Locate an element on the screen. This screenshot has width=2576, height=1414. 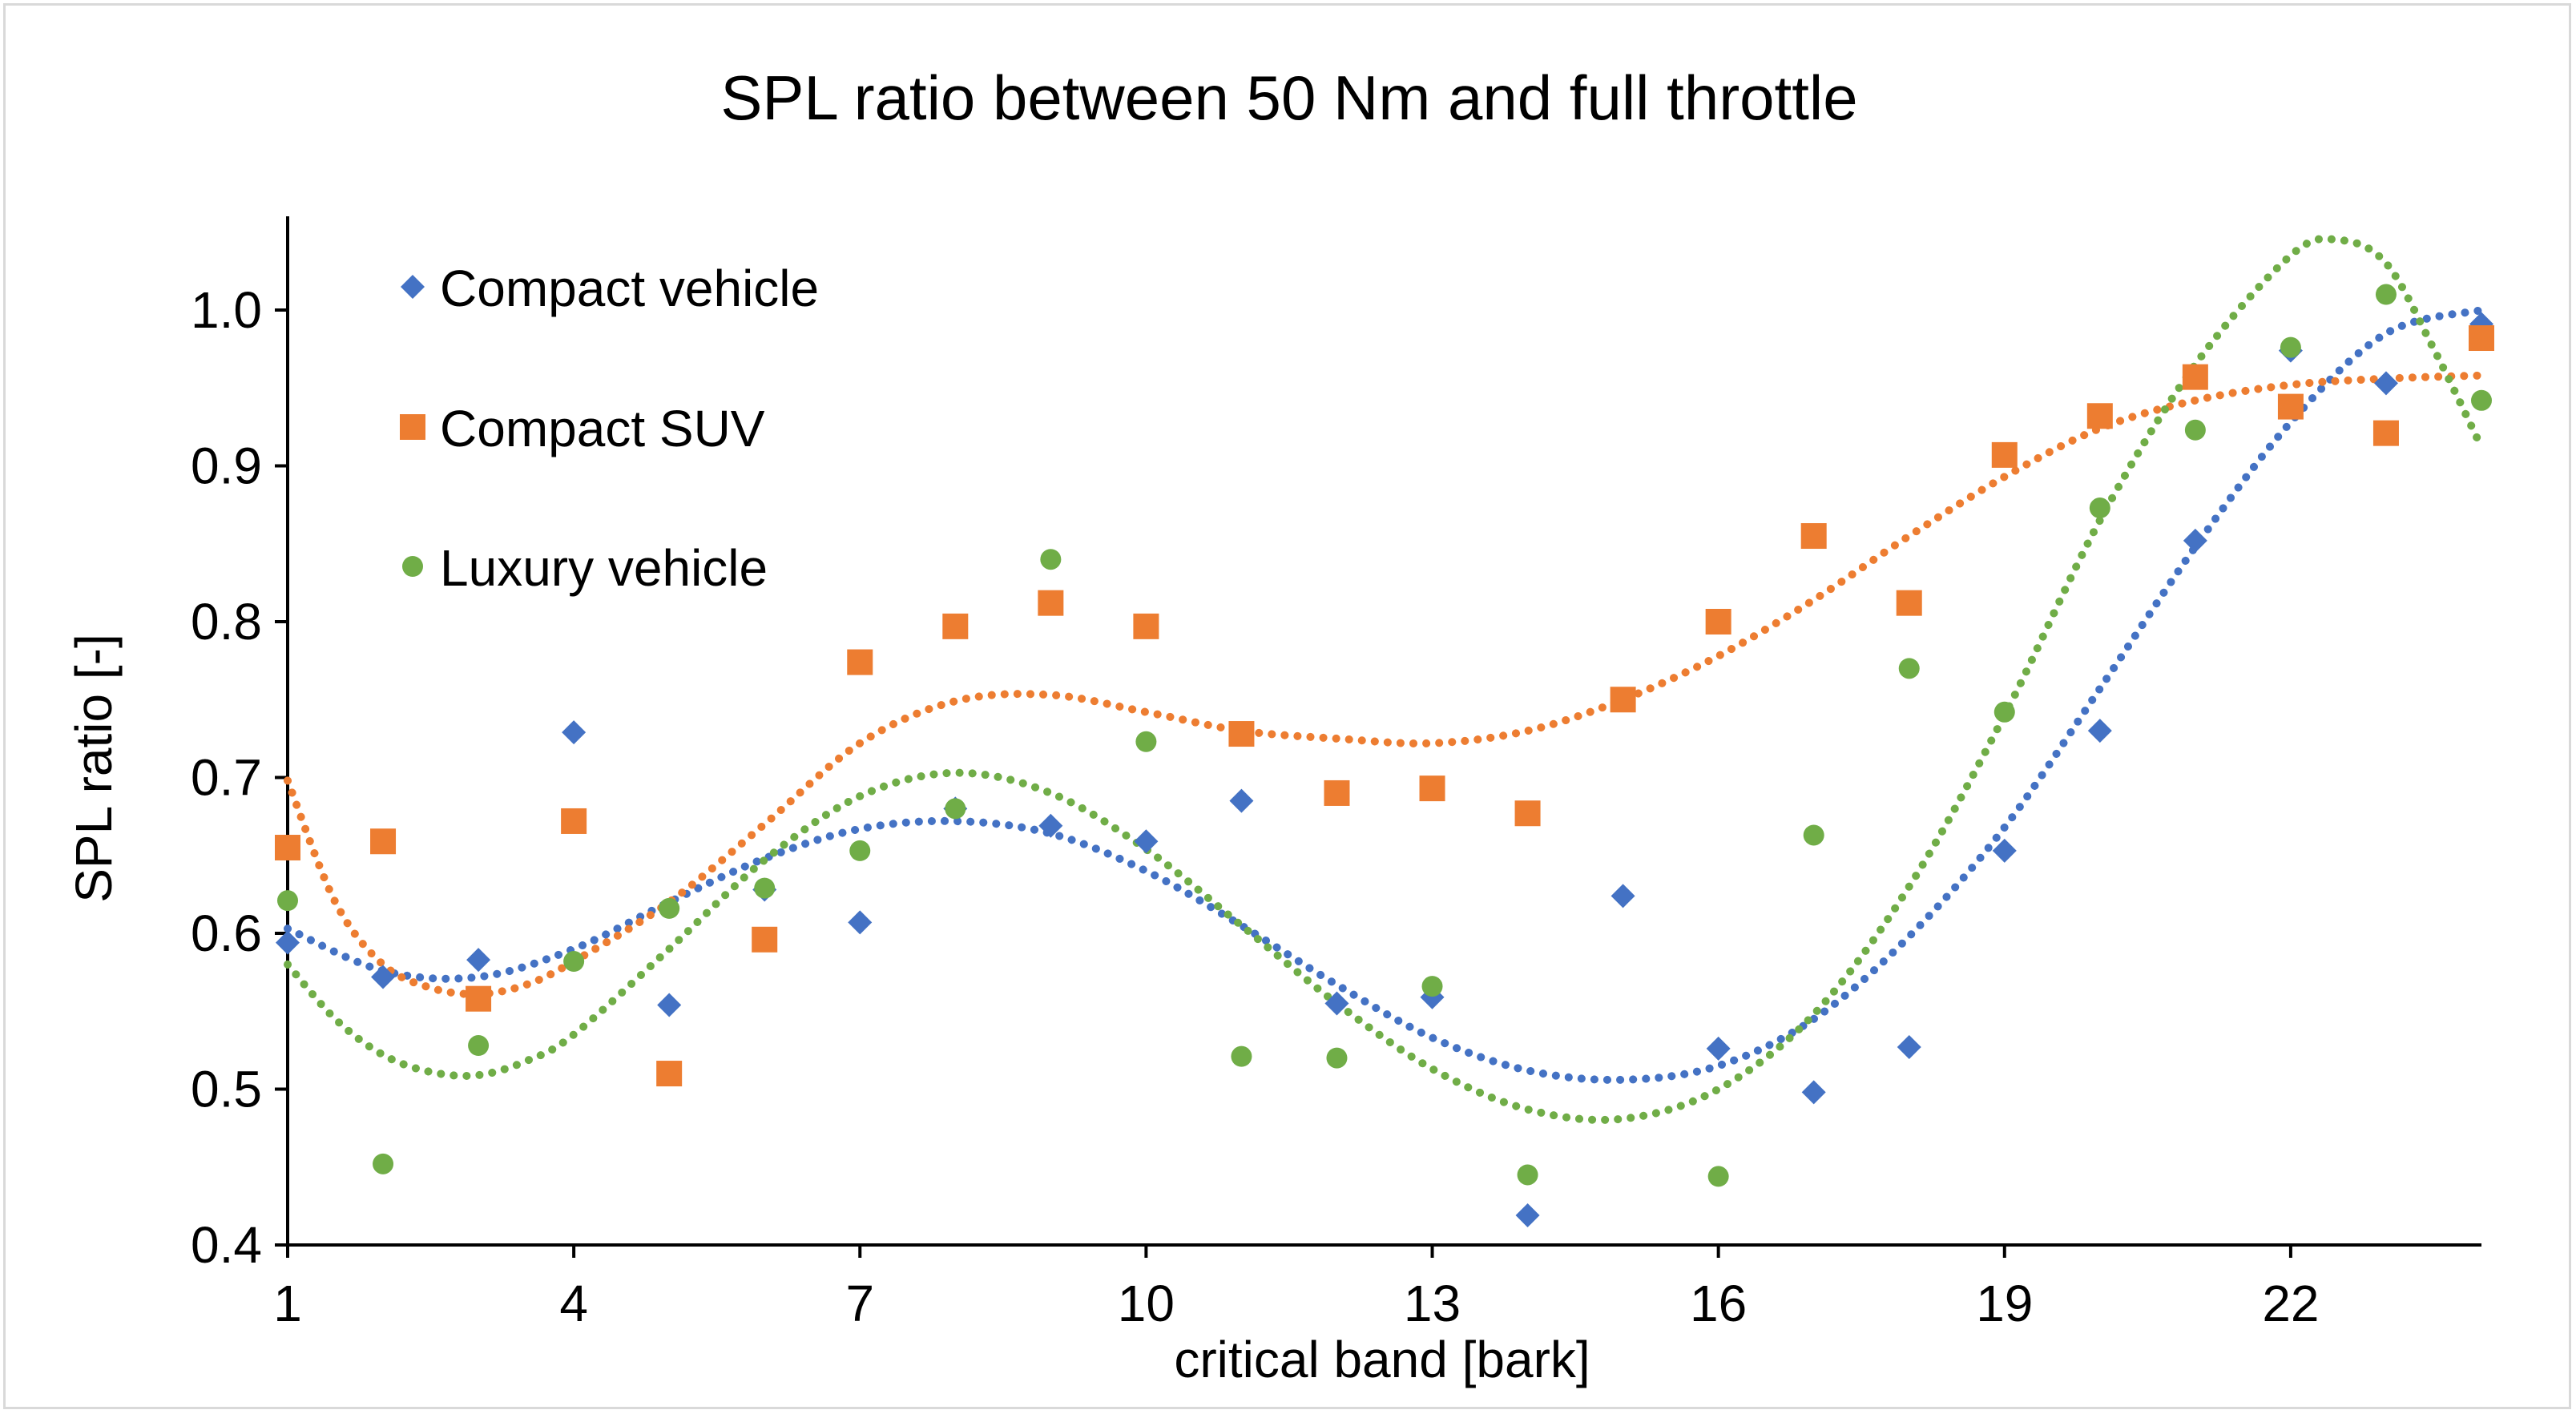
legend-label-luxury-vehicle: Luxury vehicle is located at coordinates (604, 568).